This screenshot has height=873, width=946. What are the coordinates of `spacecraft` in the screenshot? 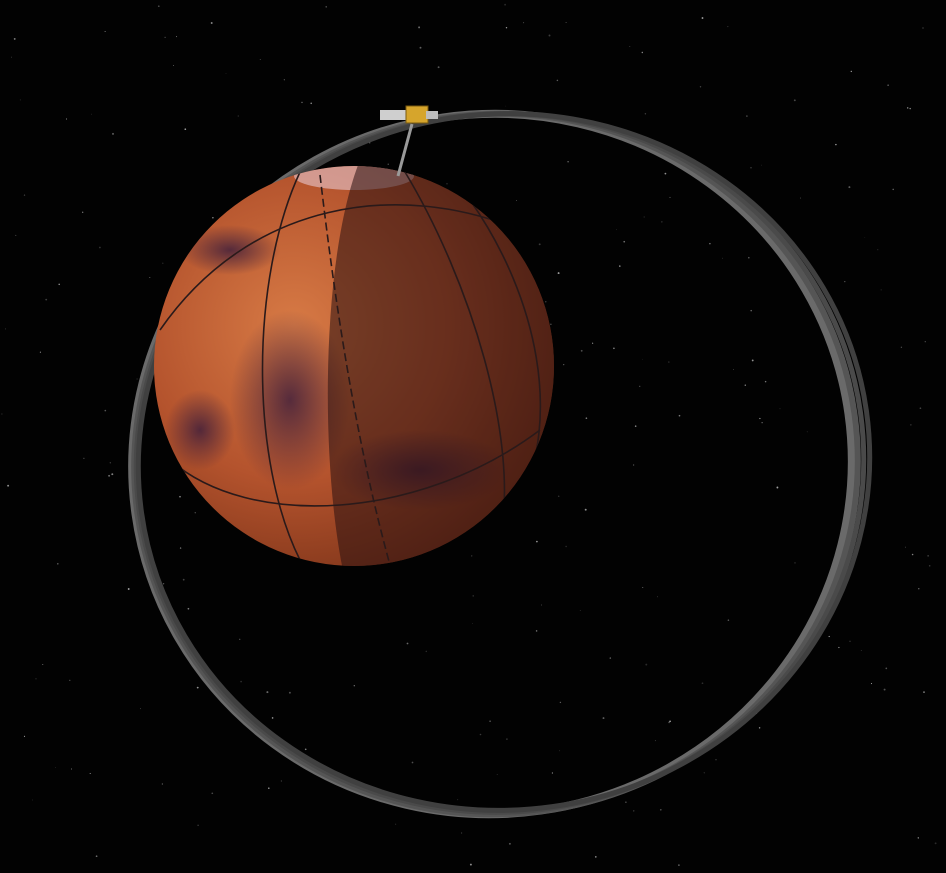 It's located at (409, 141).